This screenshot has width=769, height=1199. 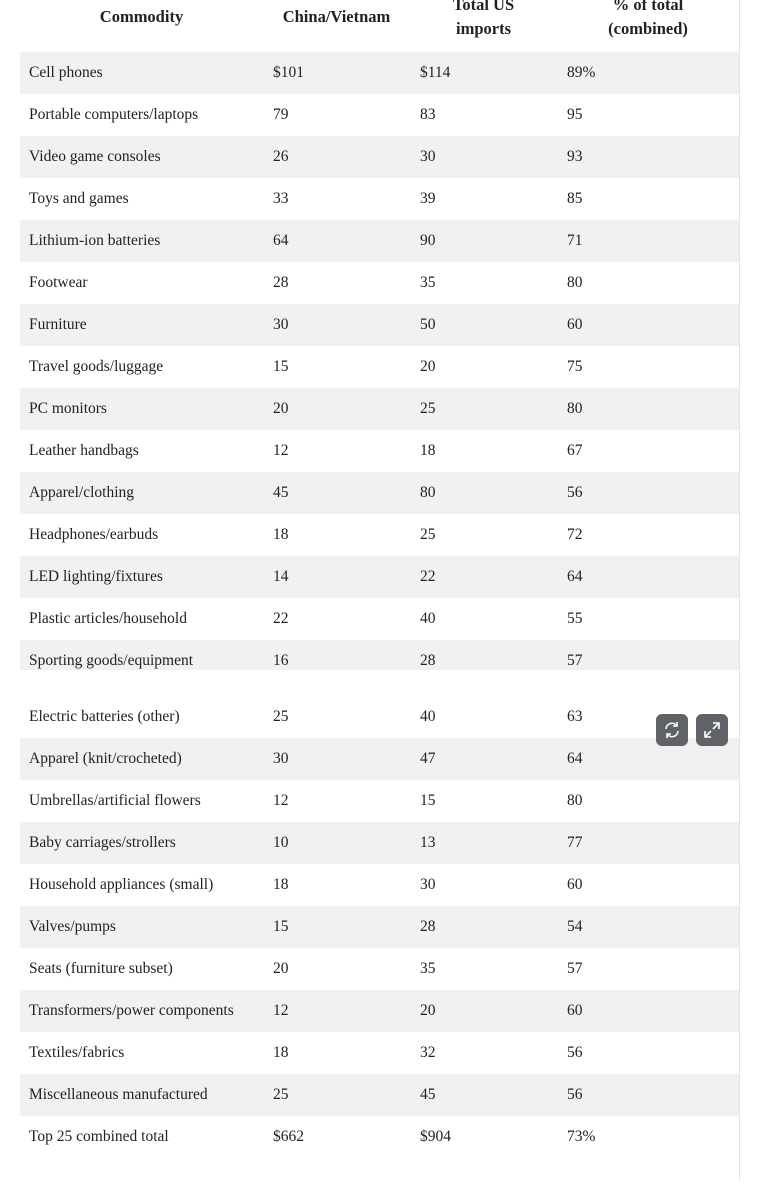 What do you see at coordinates (379, 1137) in the screenshot?
I see `table-row: Top 25 combined total $662 $904 73%` at bounding box center [379, 1137].